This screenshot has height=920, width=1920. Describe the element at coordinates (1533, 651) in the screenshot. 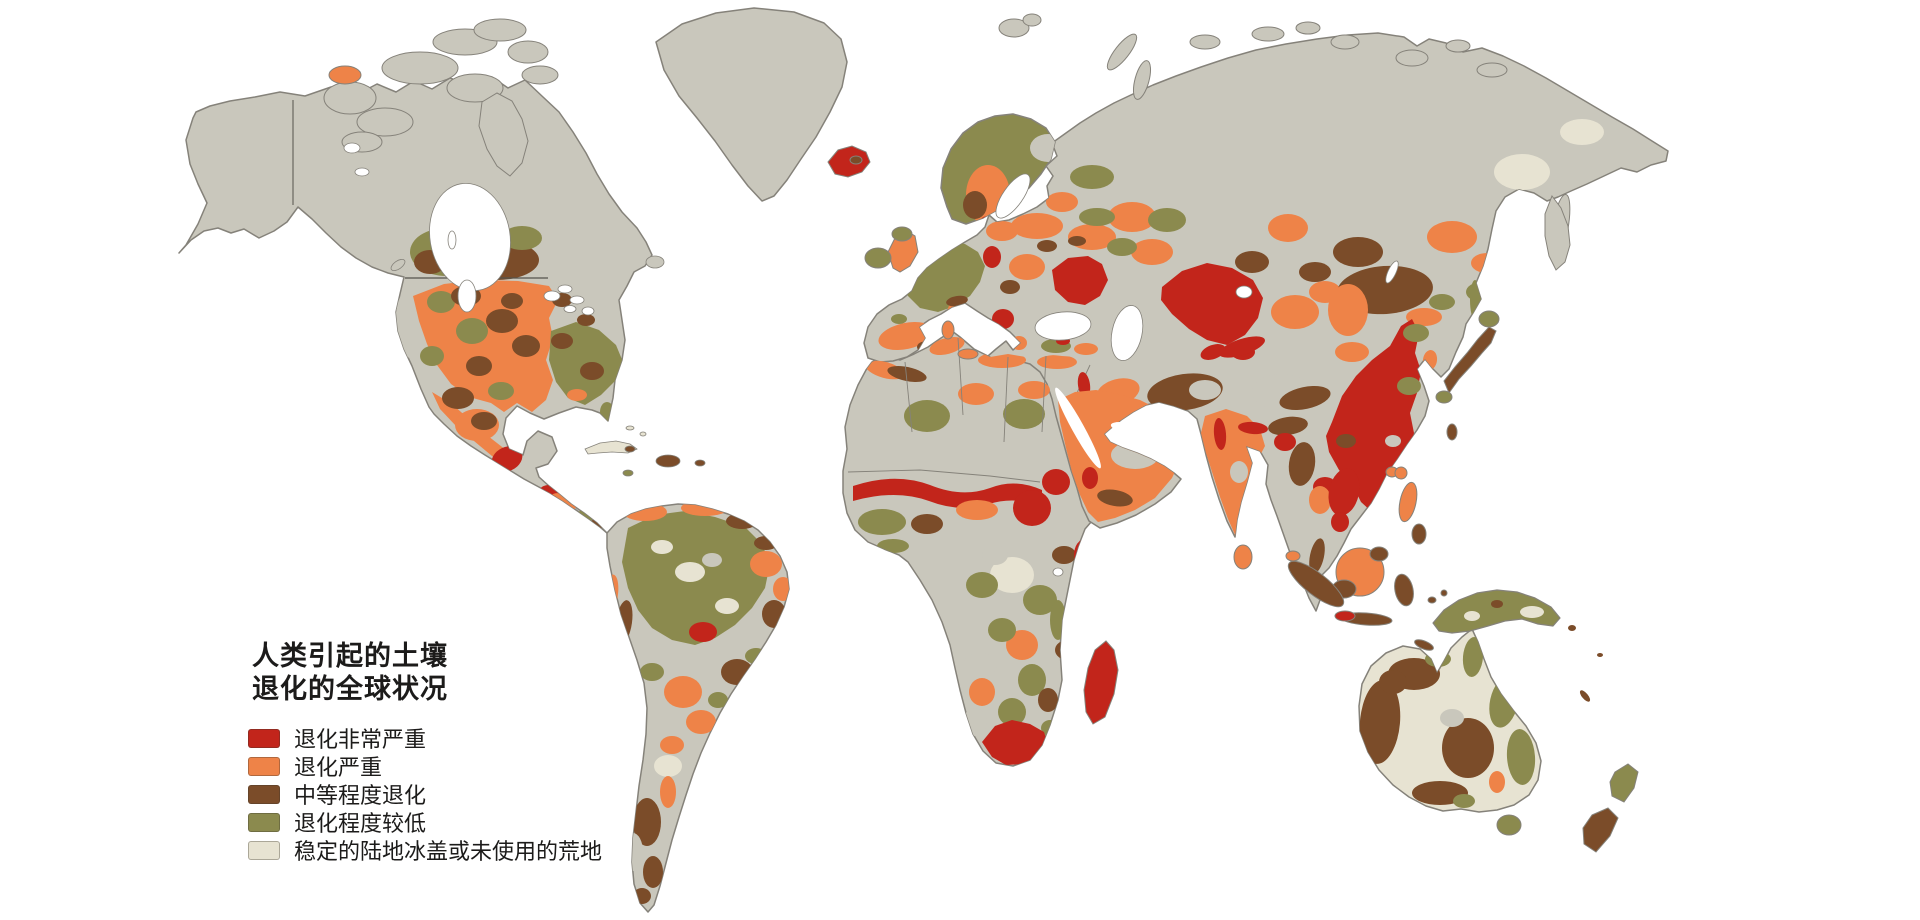

I see `new-guinea-patches` at that location.